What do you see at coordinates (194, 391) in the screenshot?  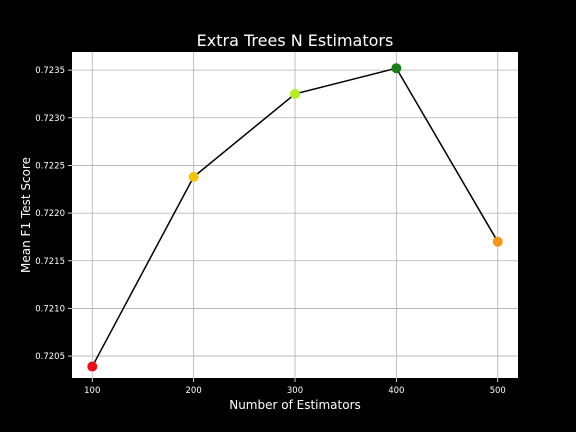 I see `x-tick-label: 200` at bounding box center [194, 391].